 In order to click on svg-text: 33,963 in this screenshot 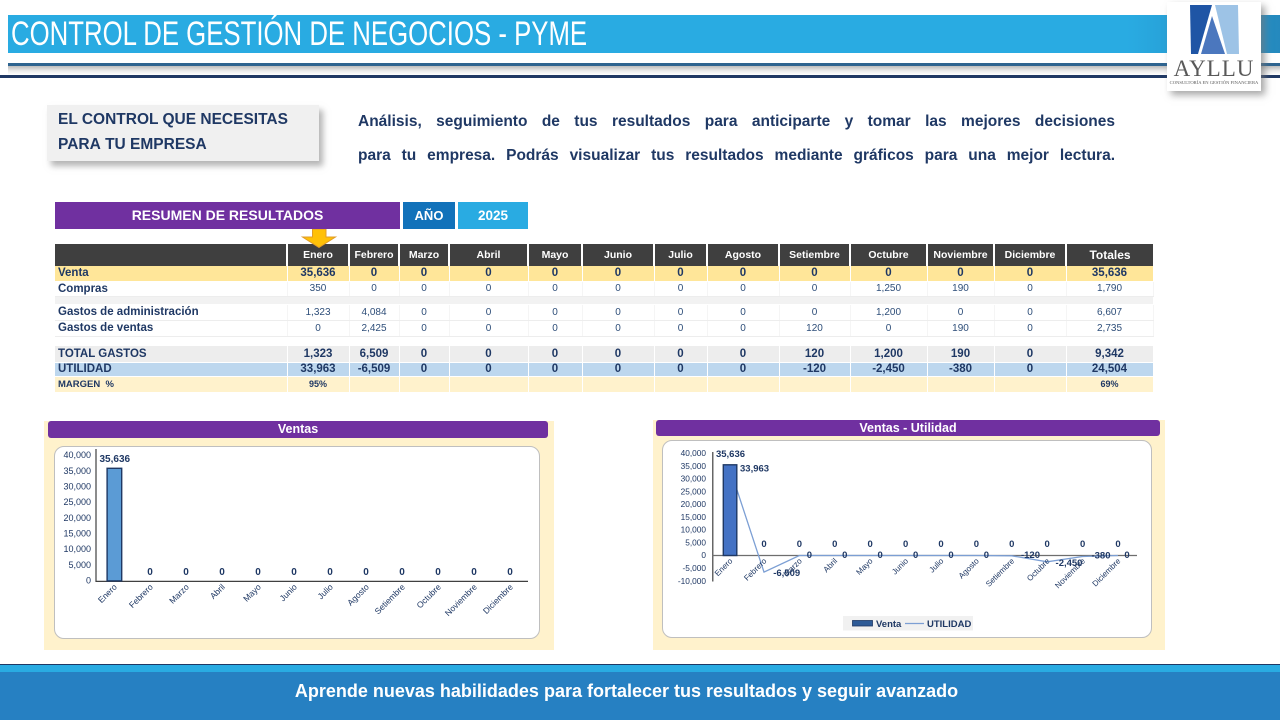, I will do `click(754, 469)`.